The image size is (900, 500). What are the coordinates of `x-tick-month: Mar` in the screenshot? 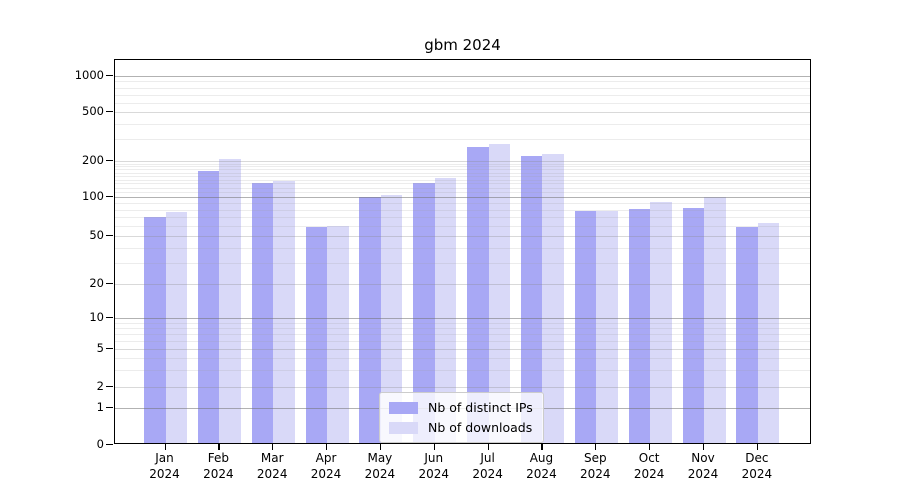 It's located at (272, 458).